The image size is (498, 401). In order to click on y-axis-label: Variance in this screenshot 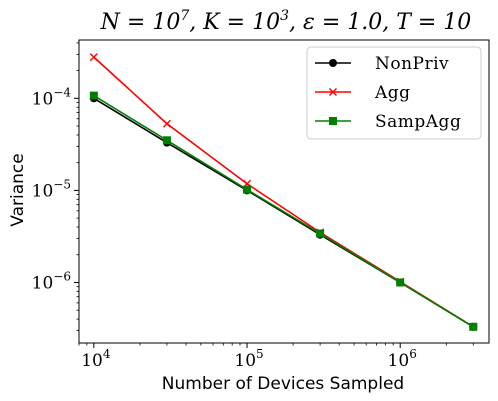, I will do `click(18, 189)`.